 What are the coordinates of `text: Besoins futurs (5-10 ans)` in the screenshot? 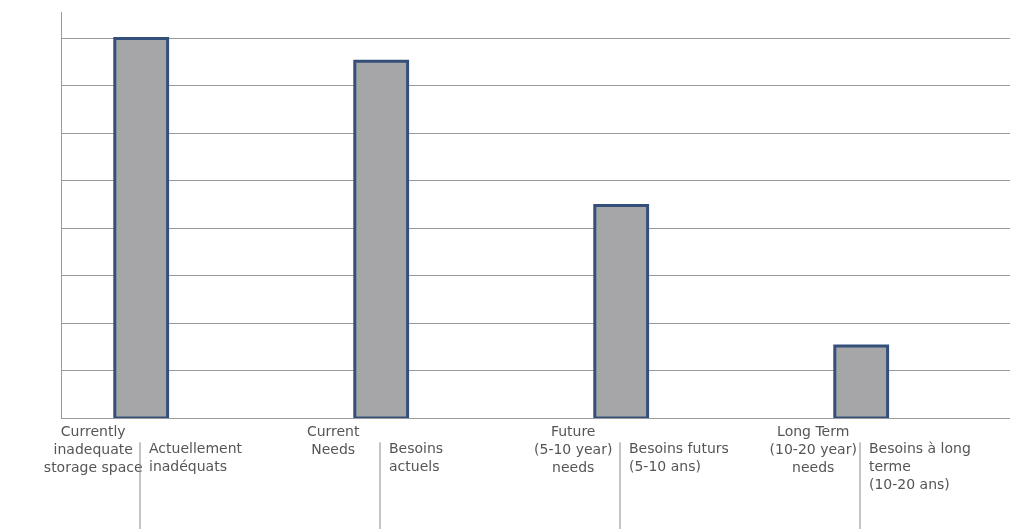 It's located at (679, 457).